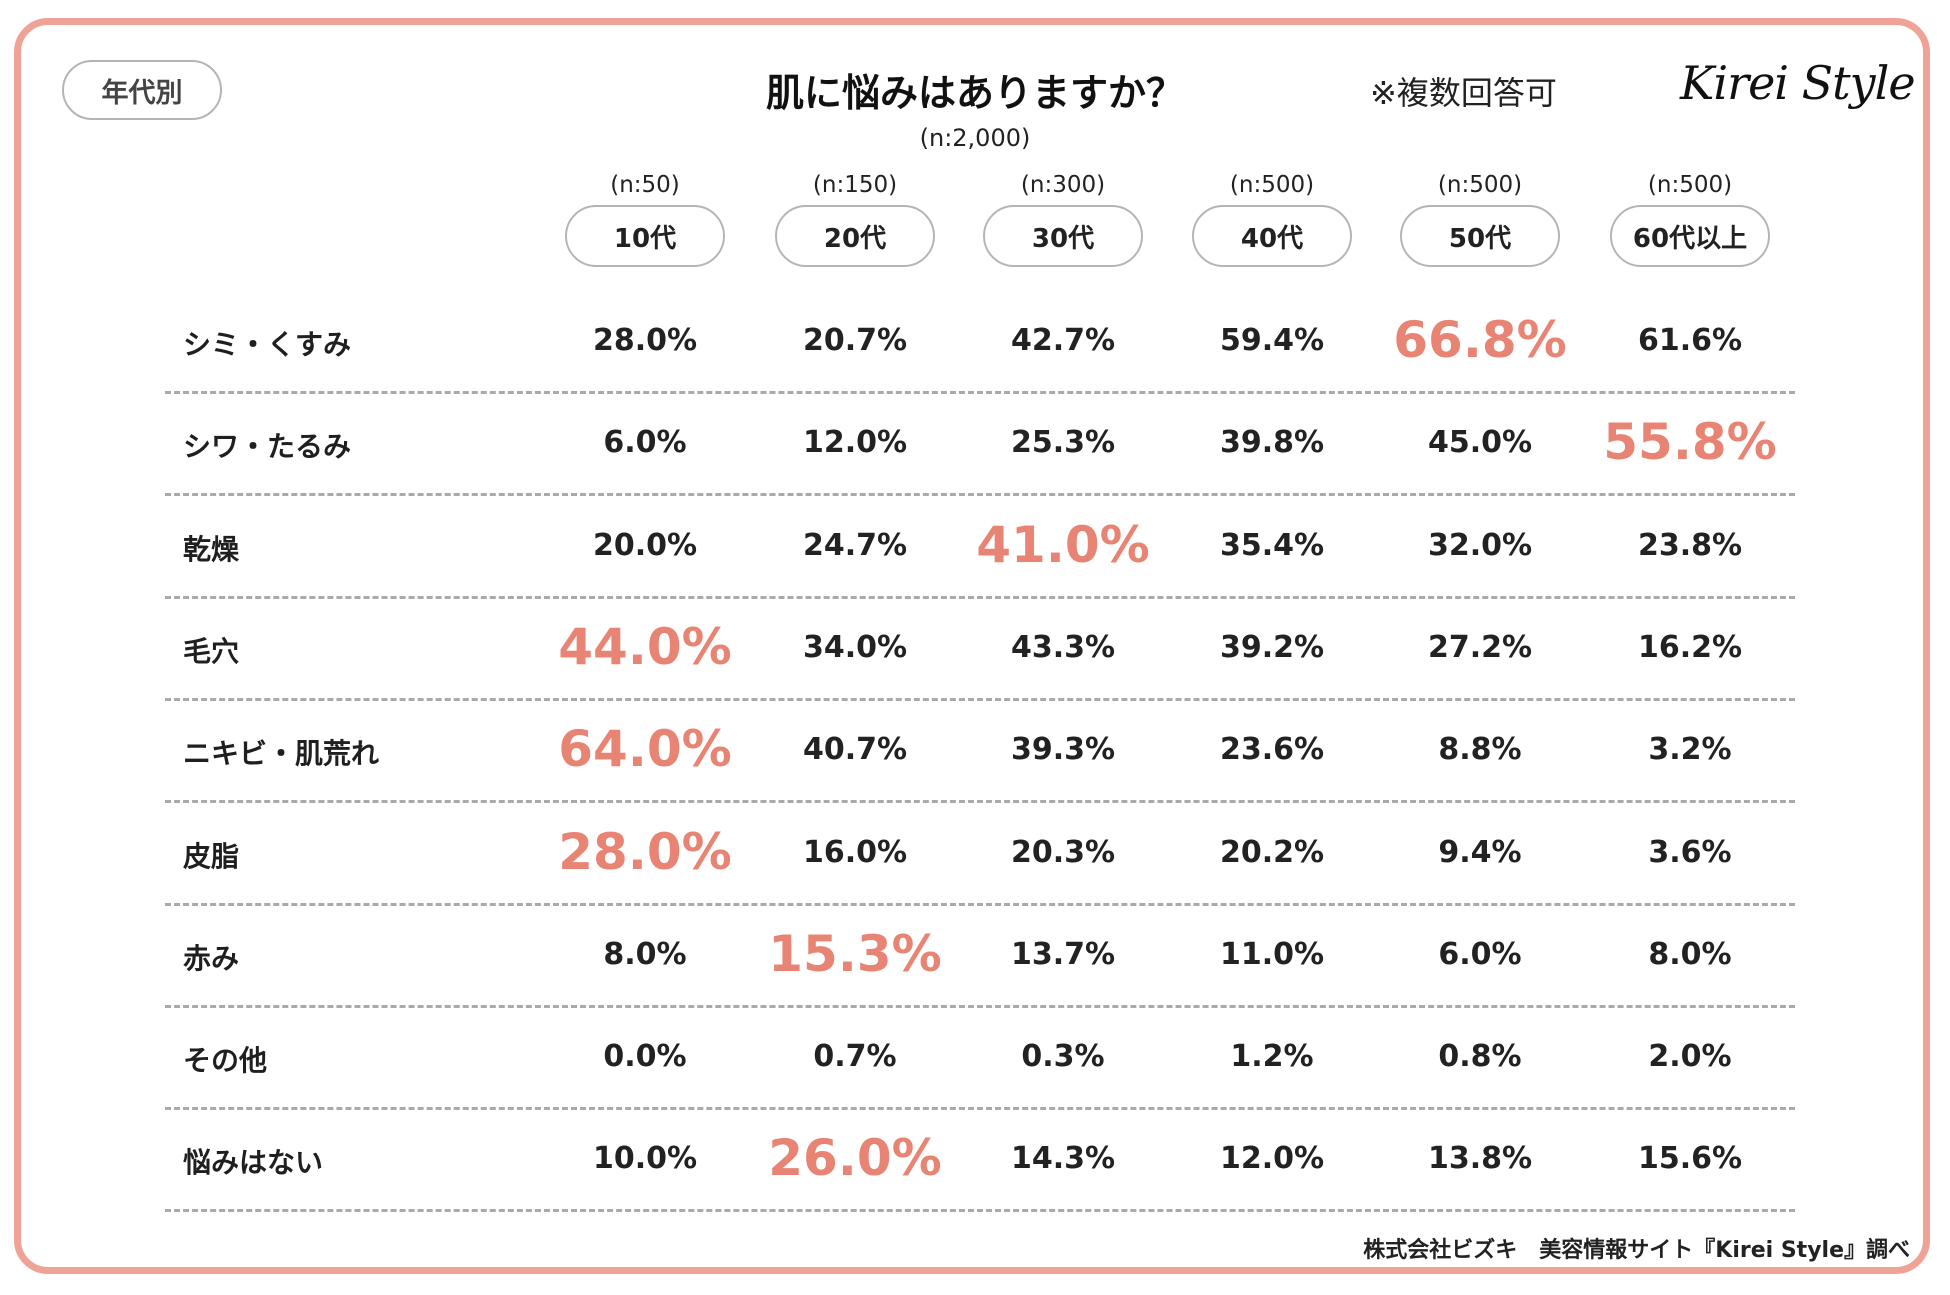 The height and width of the screenshot is (1295, 1950). I want to click on row-label: 乾燥, so click(211, 549).